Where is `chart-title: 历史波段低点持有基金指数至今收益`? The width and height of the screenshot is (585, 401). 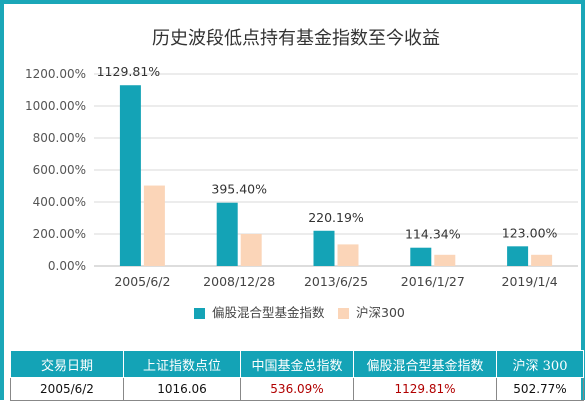
chart-title: 历史波段低点持有基金指数至今收益 is located at coordinates (296, 38).